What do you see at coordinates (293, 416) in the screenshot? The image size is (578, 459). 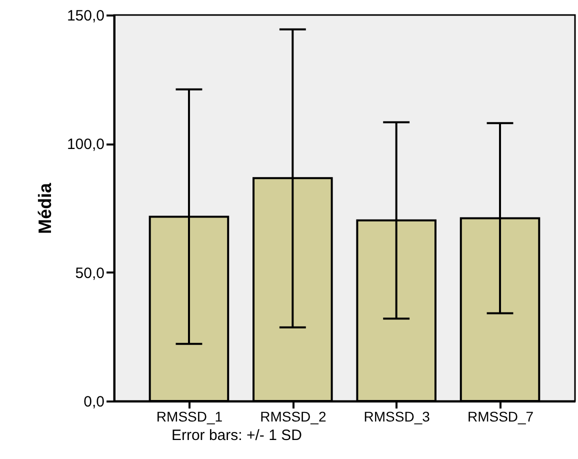 I see `x-tick-label: RMSSD_2` at bounding box center [293, 416].